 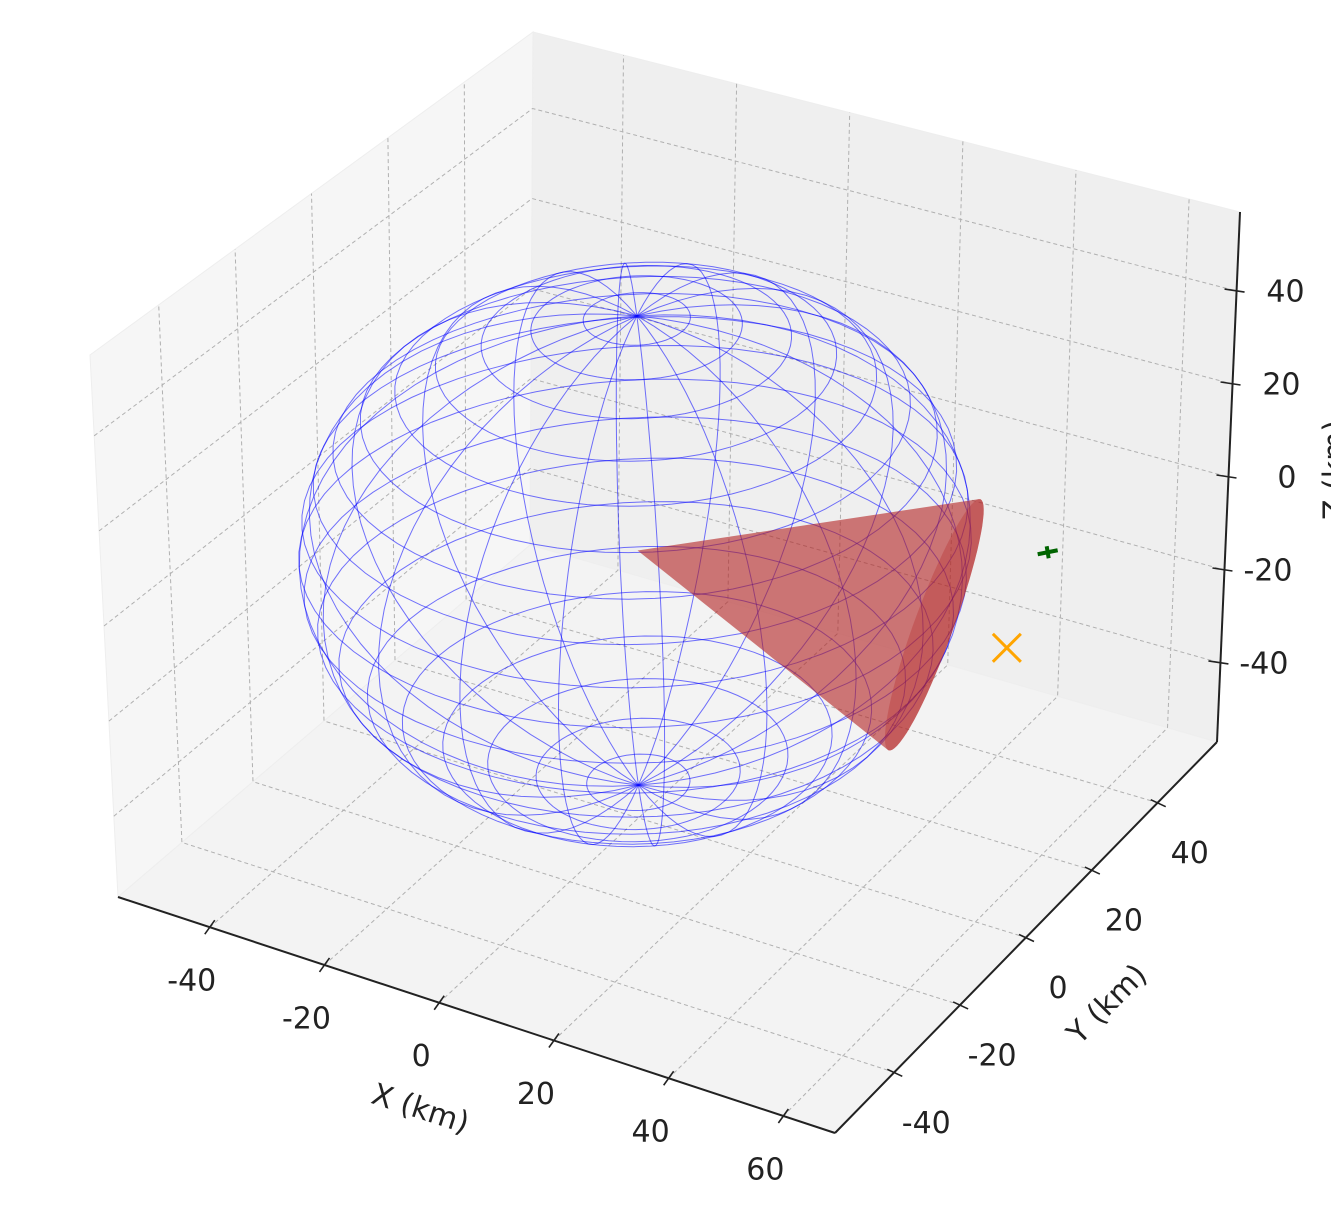 I want to click on x-tick-label: 20, so click(x=536, y=1094).